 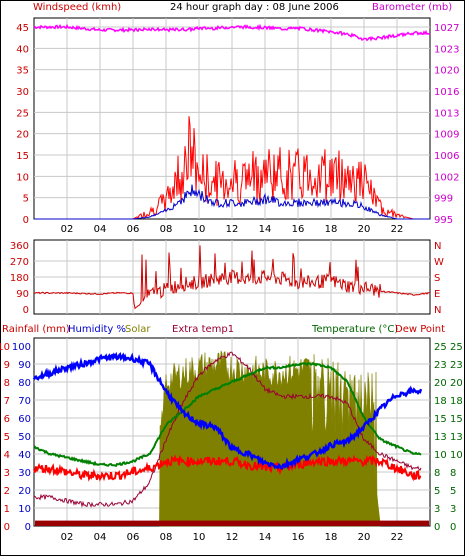 What do you see at coordinates (22, 49) in the screenshot?
I see `windspeed-tick: 40` at bounding box center [22, 49].